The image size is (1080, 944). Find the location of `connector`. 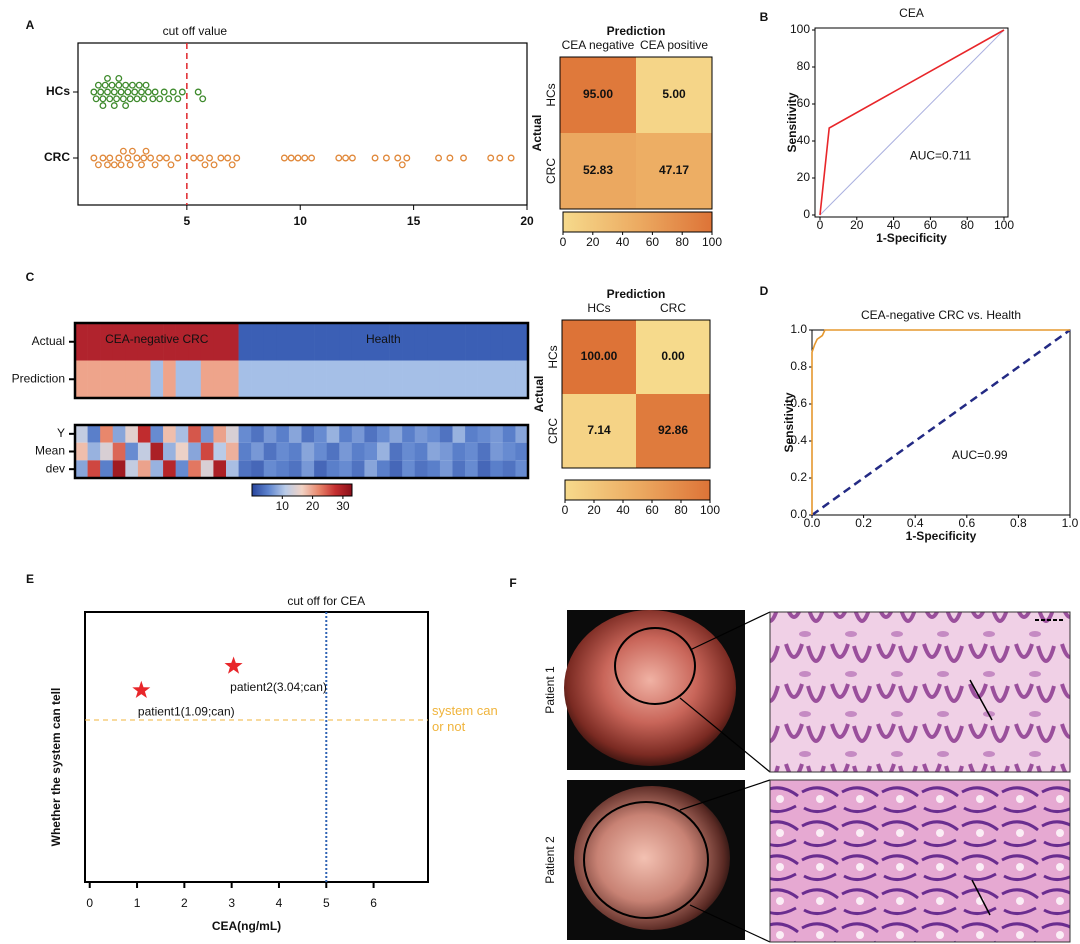

connector is located at coordinates (730, 923).